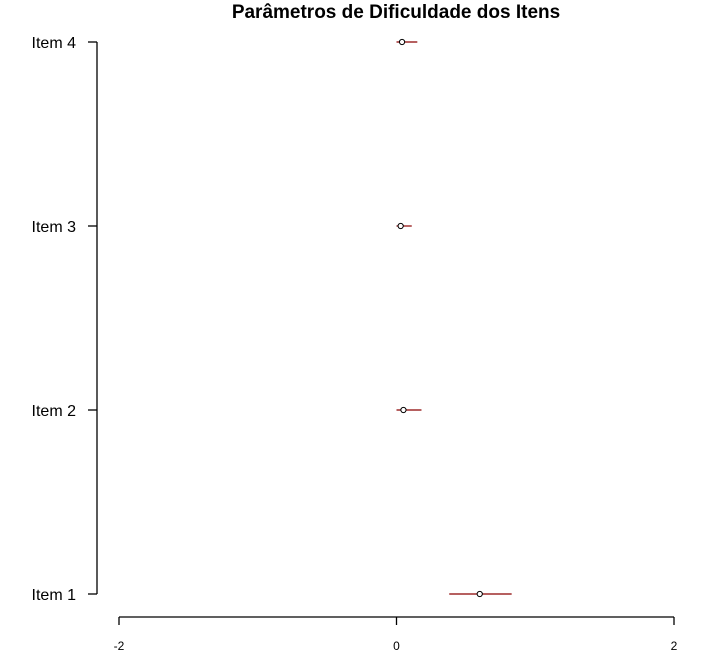 Image resolution: width=716 pixels, height=655 pixels. Describe the element at coordinates (54, 595) in the screenshot. I see `y-tick-label: Item 1` at that location.